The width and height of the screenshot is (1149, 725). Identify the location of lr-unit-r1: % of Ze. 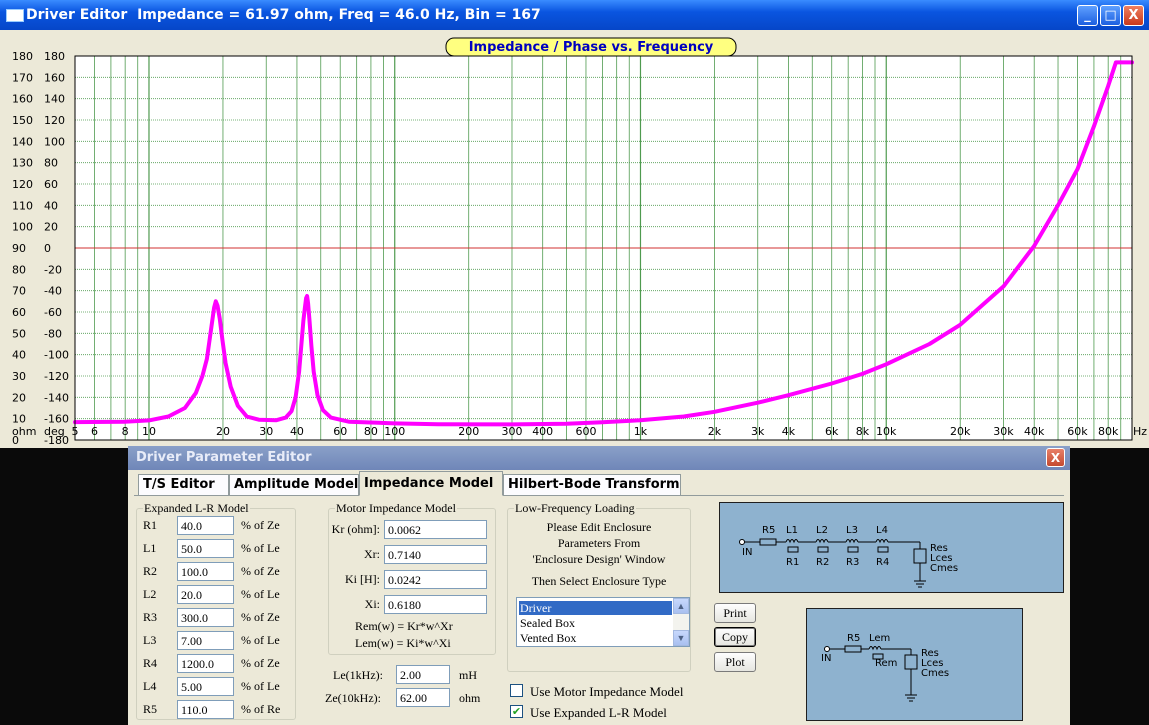
(260, 525).